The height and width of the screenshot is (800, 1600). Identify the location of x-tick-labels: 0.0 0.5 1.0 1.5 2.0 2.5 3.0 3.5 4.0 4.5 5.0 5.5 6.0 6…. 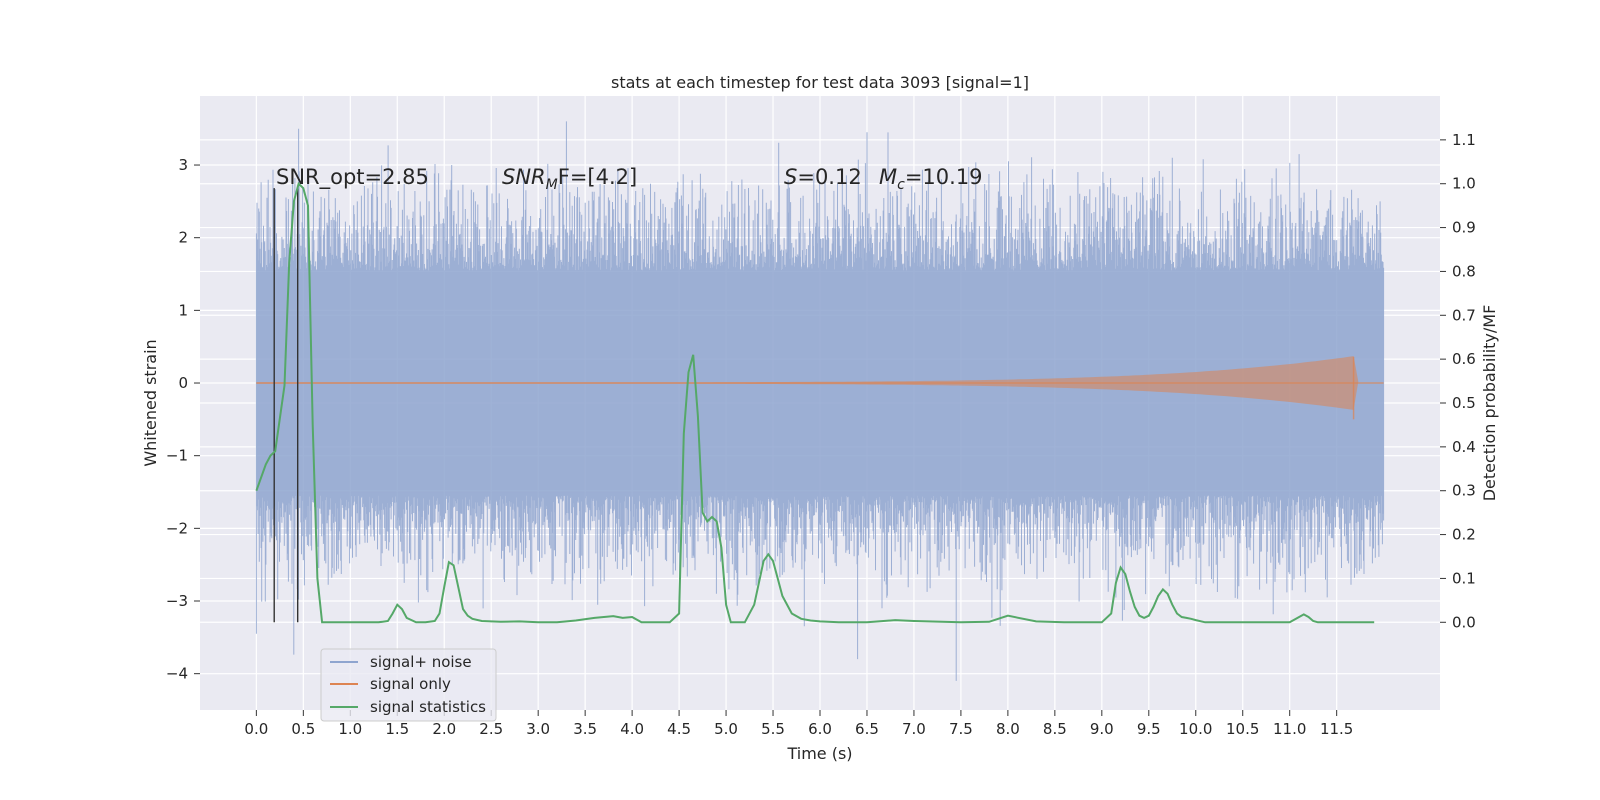
(798, 729).